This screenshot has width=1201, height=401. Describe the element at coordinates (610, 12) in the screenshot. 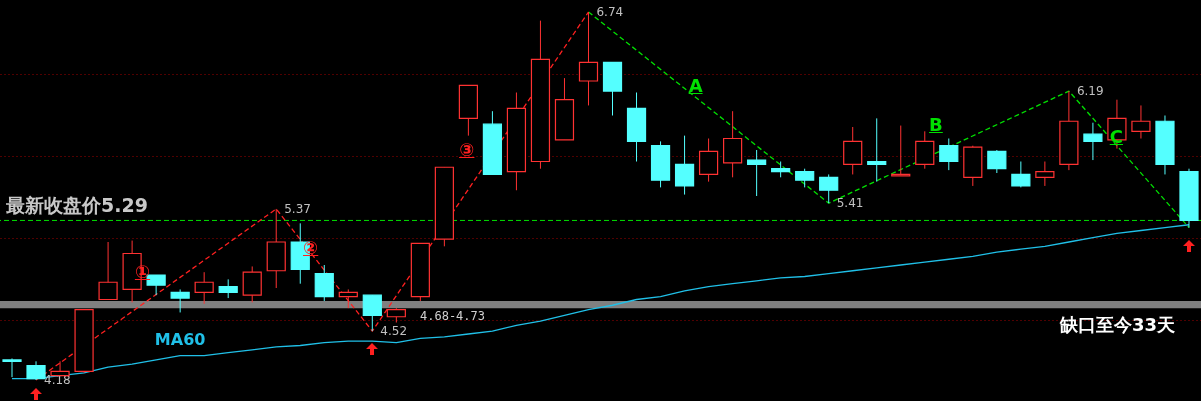

I see `data-label: 6.74` at that location.